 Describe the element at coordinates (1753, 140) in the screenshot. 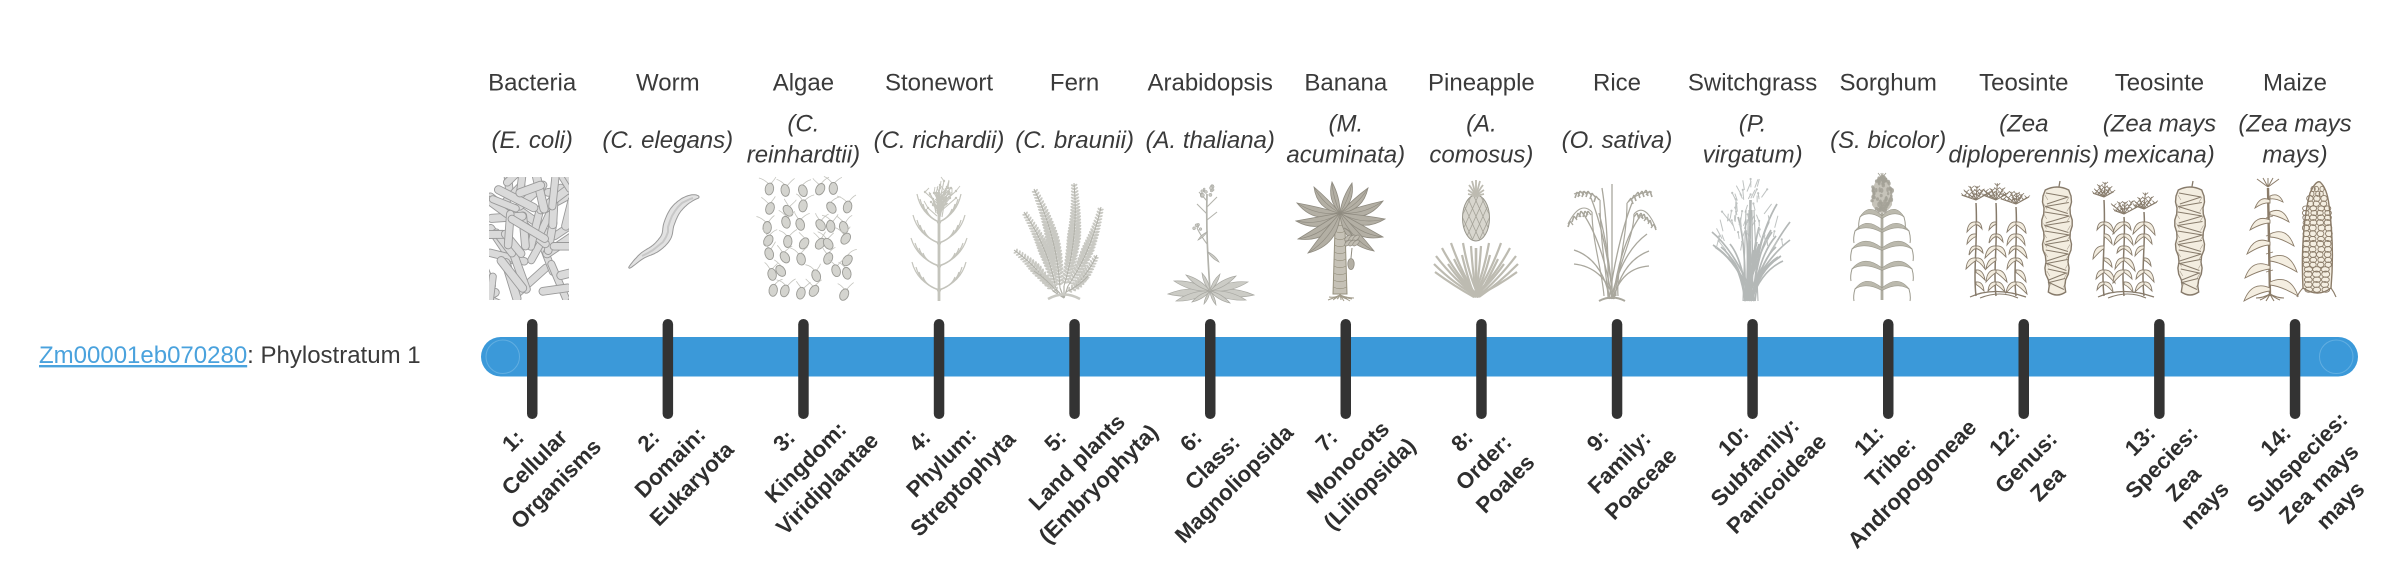

I see `svg-text: (P.virgatum)` at that location.